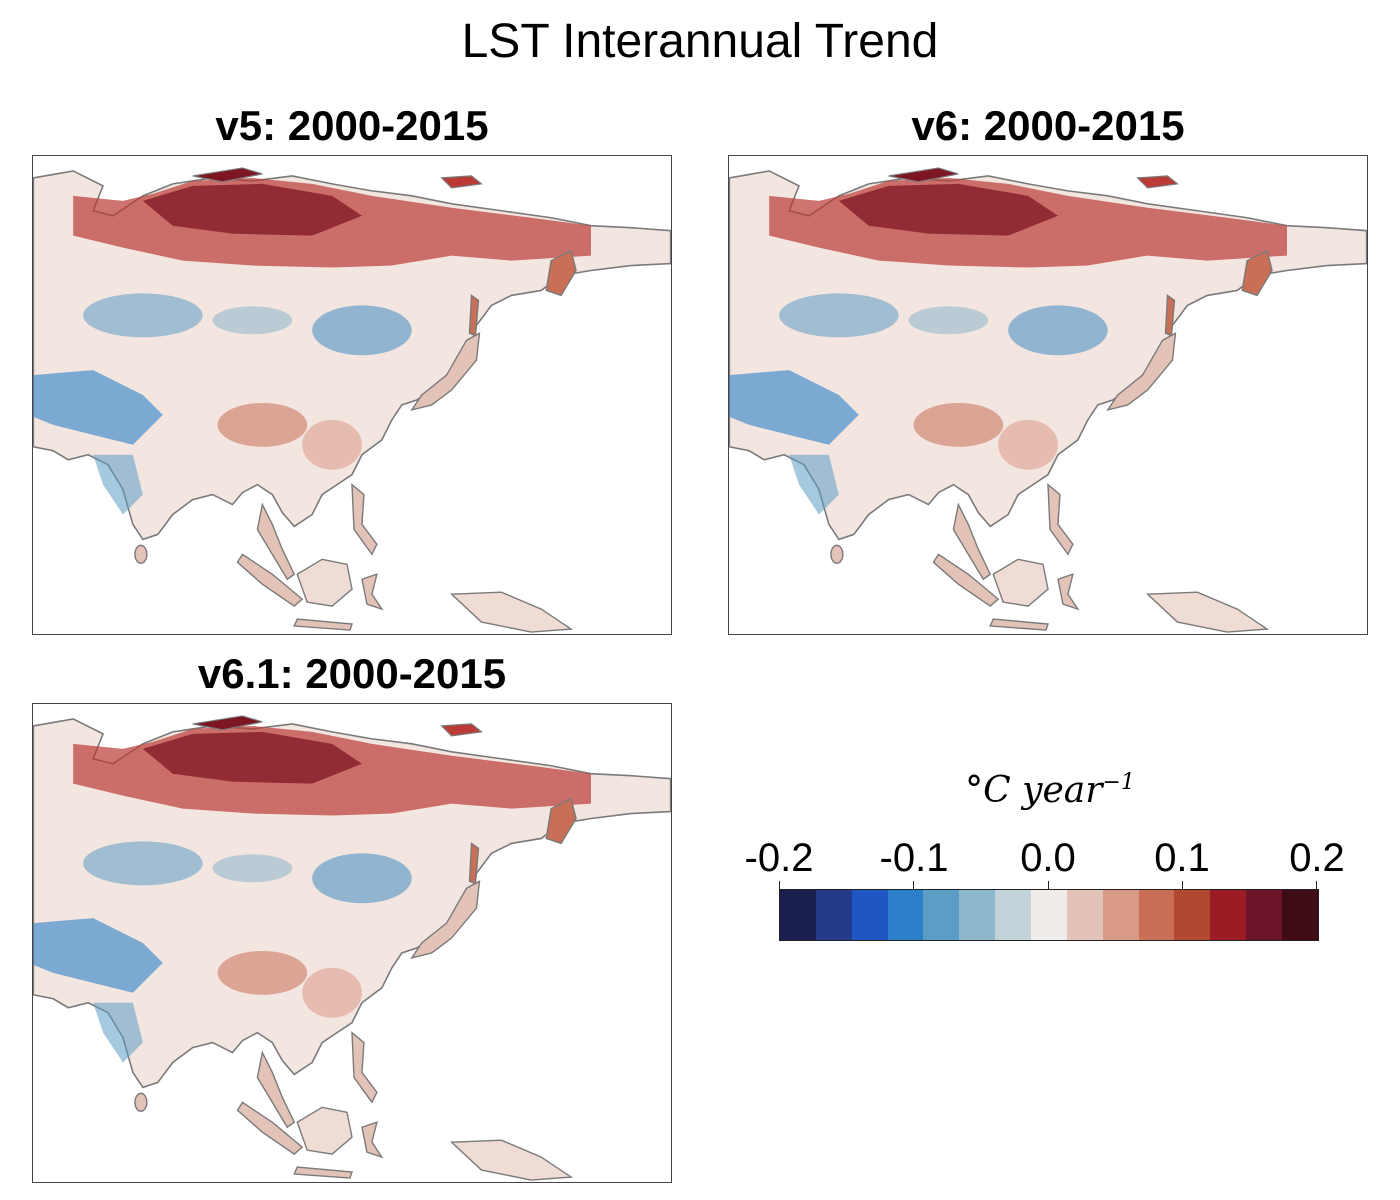  I want to click on colorbar, so click(1049, 915).